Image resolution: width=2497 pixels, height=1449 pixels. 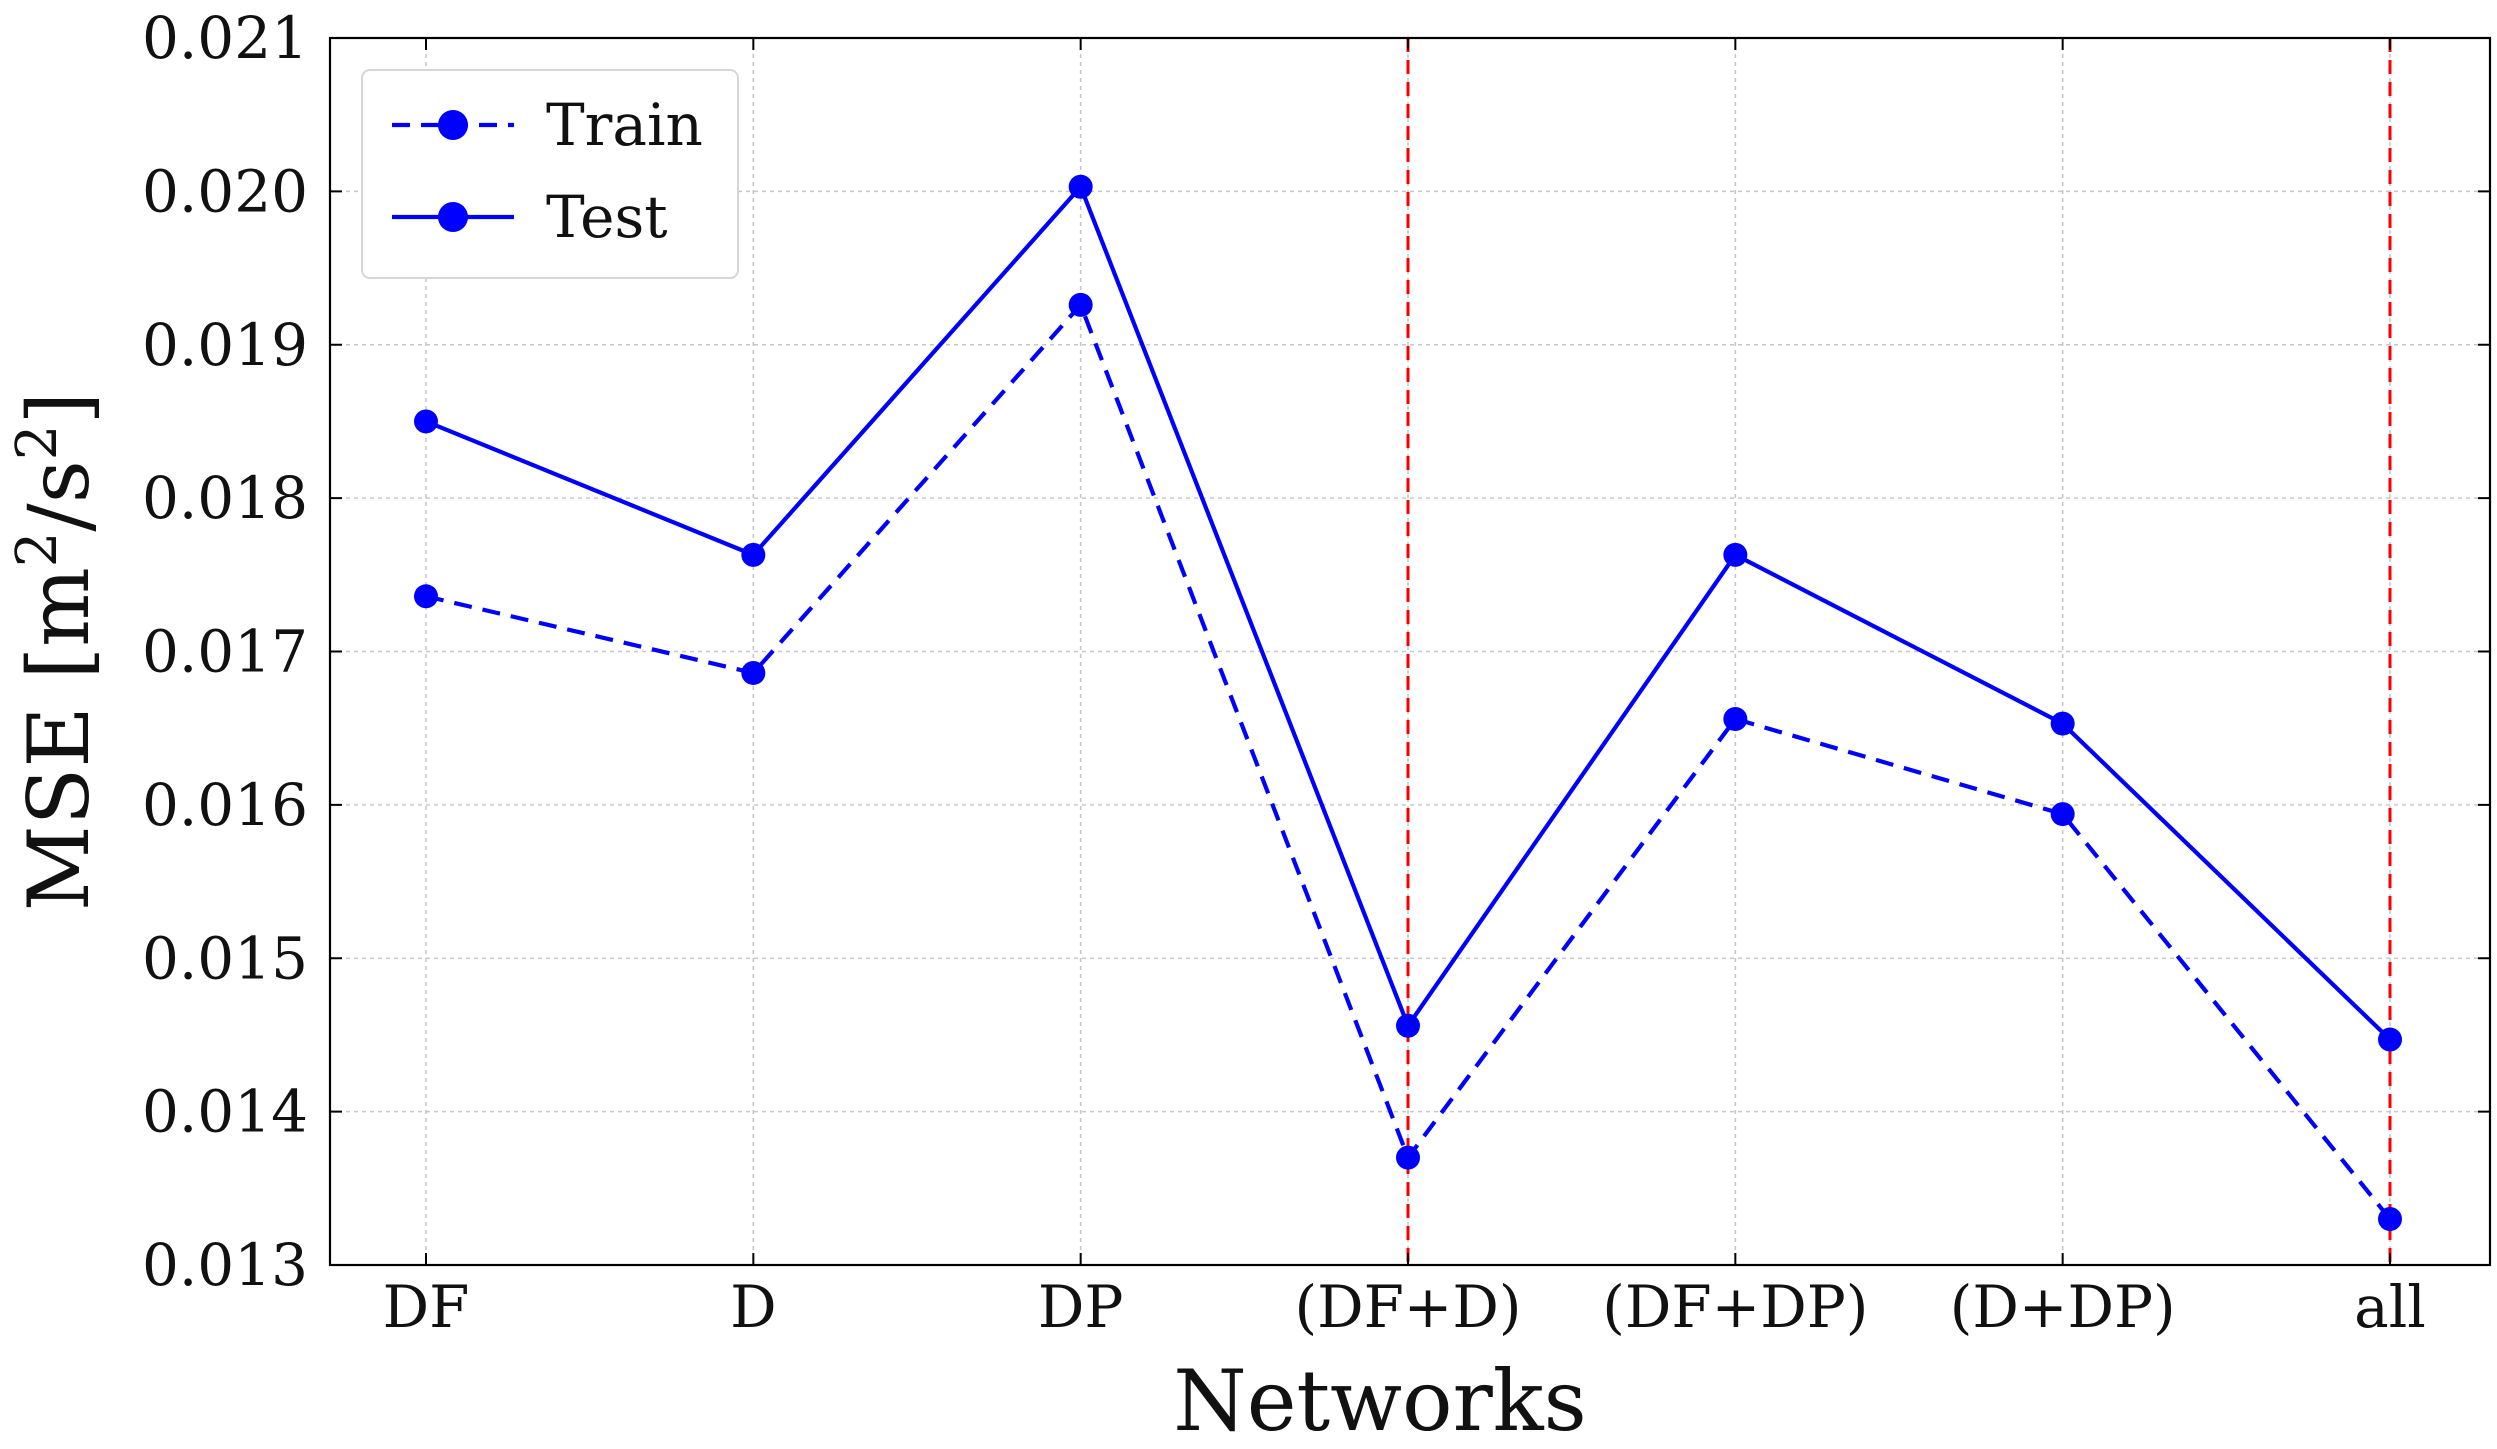 What do you see at coordinates (225, 191) in the screenshot?
I see `y-tick-label: 0.020` at bounding box center [225, 191].